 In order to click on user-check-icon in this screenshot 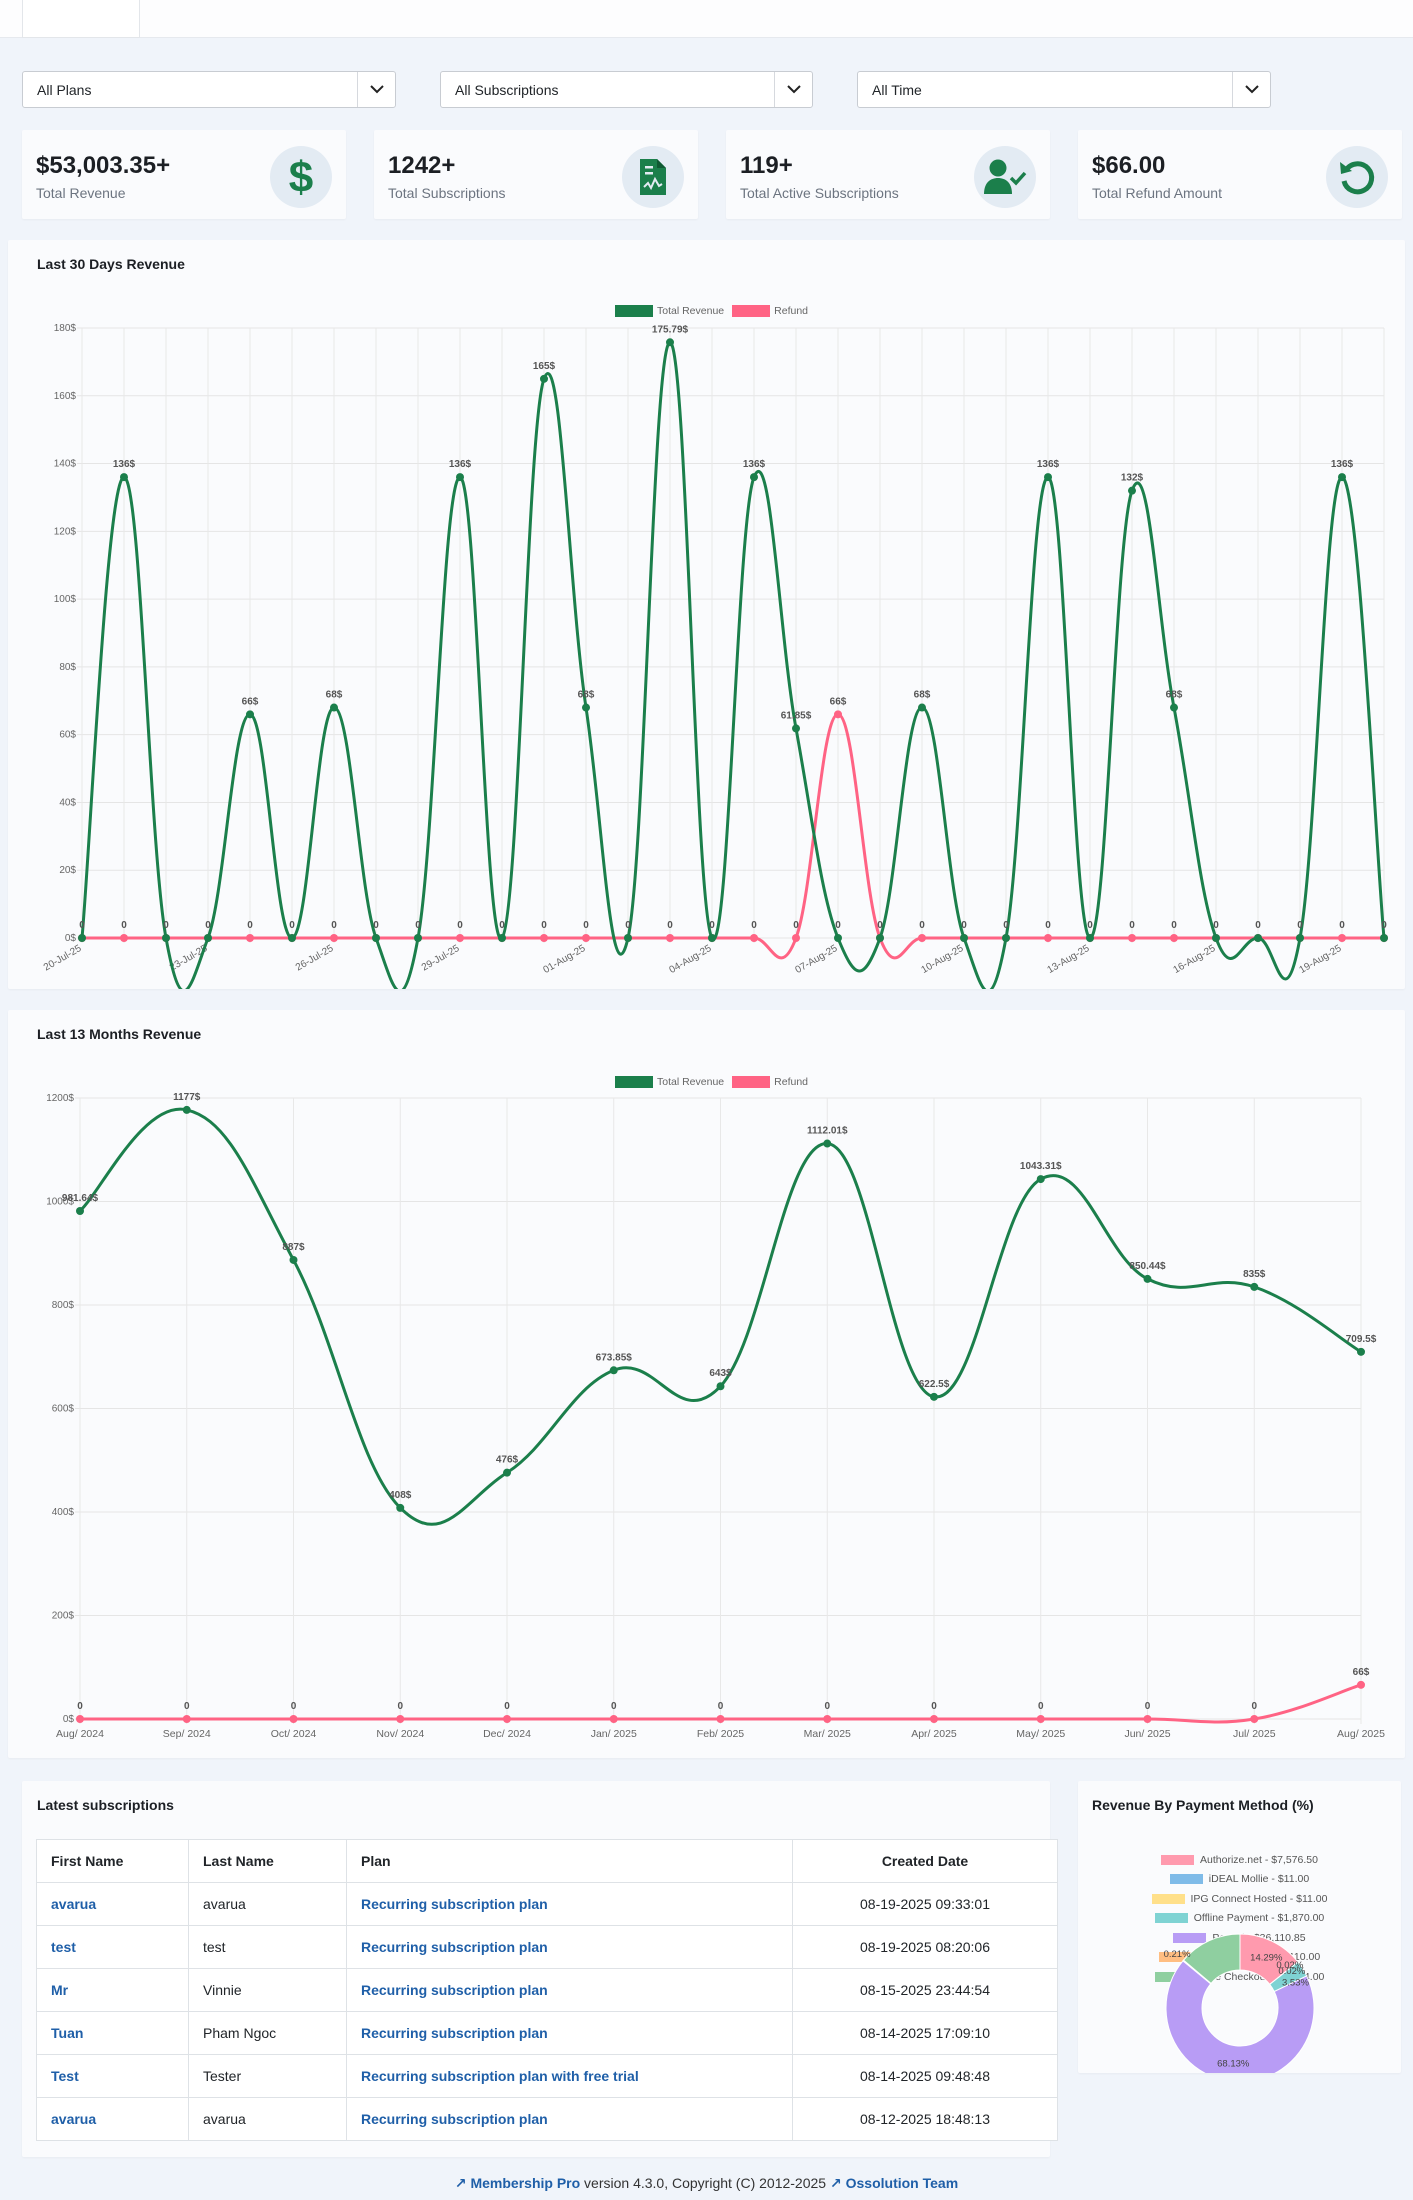, I will do `click(1005, 177)`.